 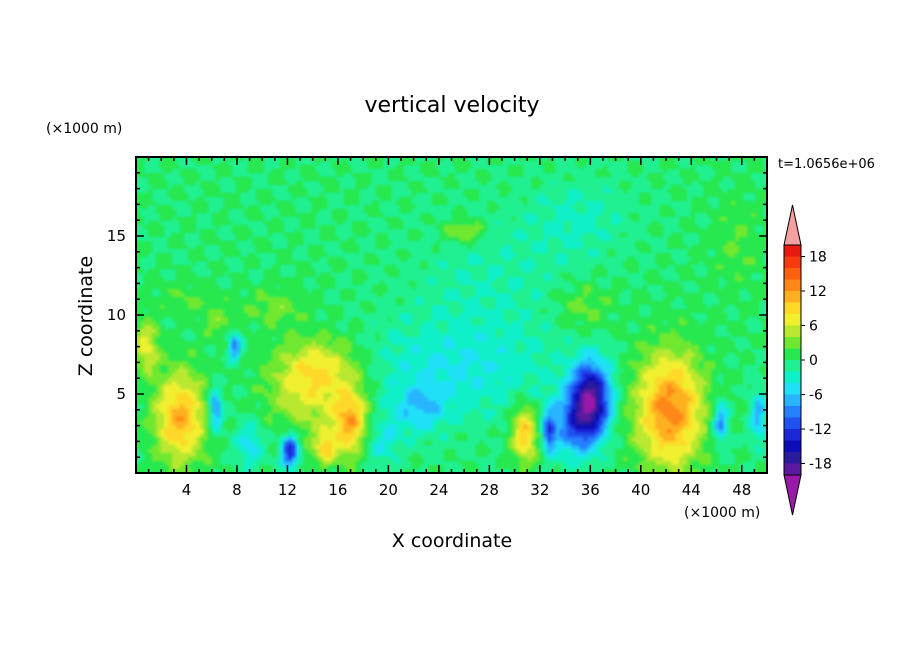 What do you see at coordinates (816, 396) in the screenshot?
I see `colorbar-tick-label: -6` at bounding box center [816, 396].